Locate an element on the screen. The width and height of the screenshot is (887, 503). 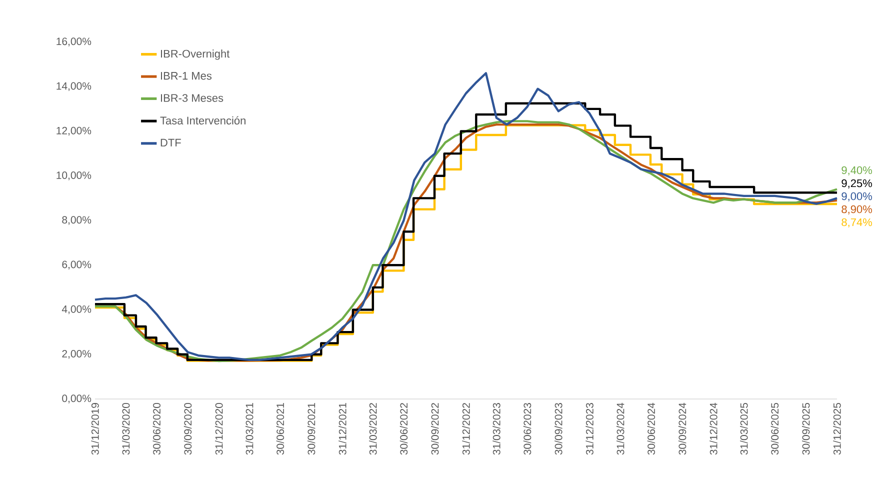
x-tick-label: 30/06/2025 is located at coordinates (774, 428).